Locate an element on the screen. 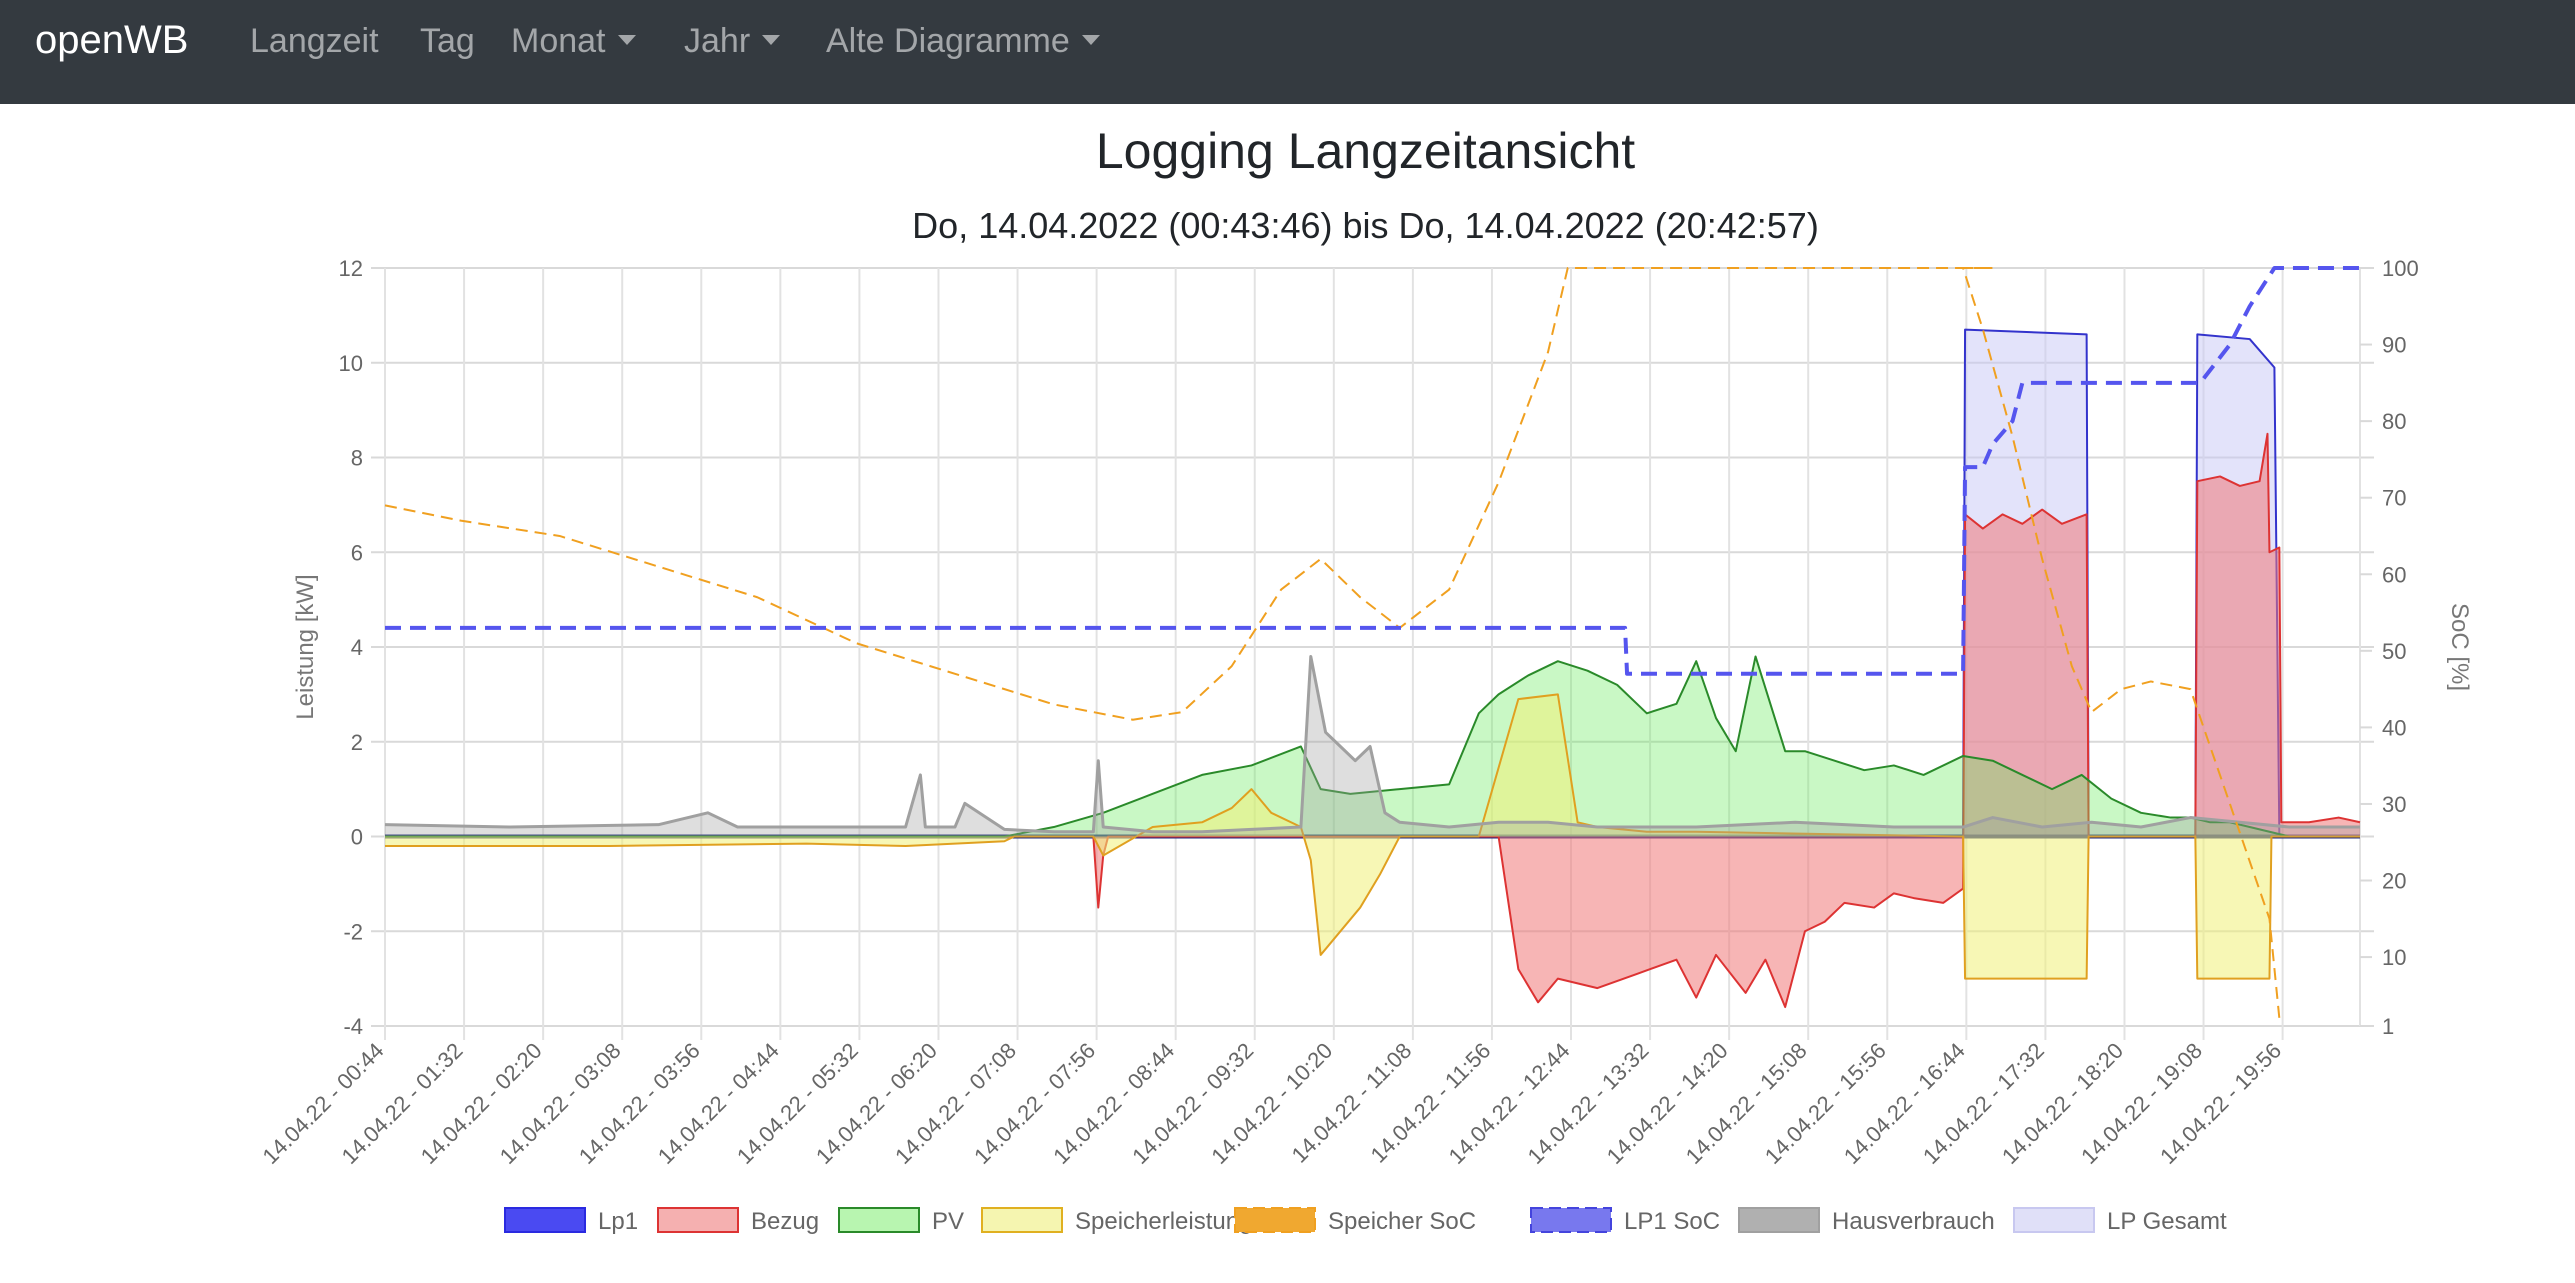 The height and width of the screenshot is (1283, 2575). y-tick-label: -4 is located at coordinates (353, 1026).